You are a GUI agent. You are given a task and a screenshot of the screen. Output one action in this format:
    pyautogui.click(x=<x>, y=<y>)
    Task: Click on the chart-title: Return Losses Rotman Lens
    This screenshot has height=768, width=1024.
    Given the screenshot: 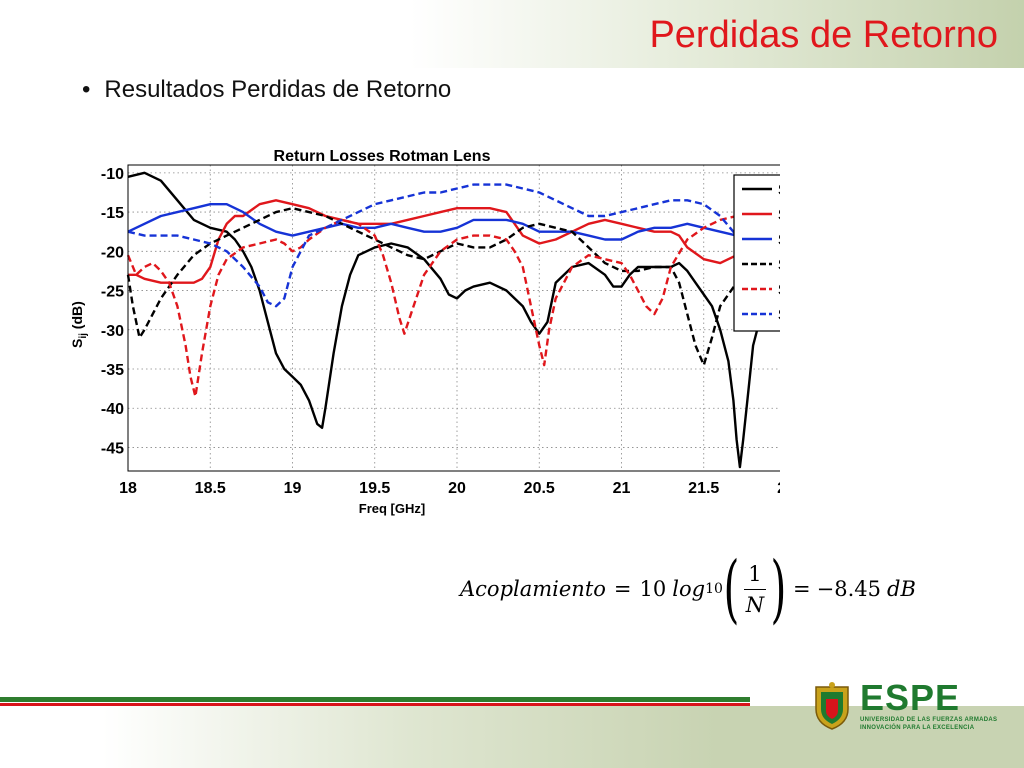 What is the action you would take?
    pyautogui.click(x=382, y=156)
    